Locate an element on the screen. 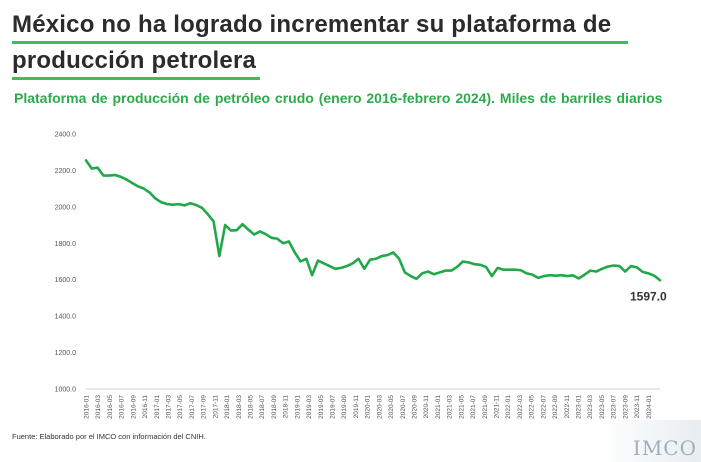 Image resolution: width=701 pixels, height=462 pixels. x-tick-label: 2021-07 is located at coordinates (473, 407).